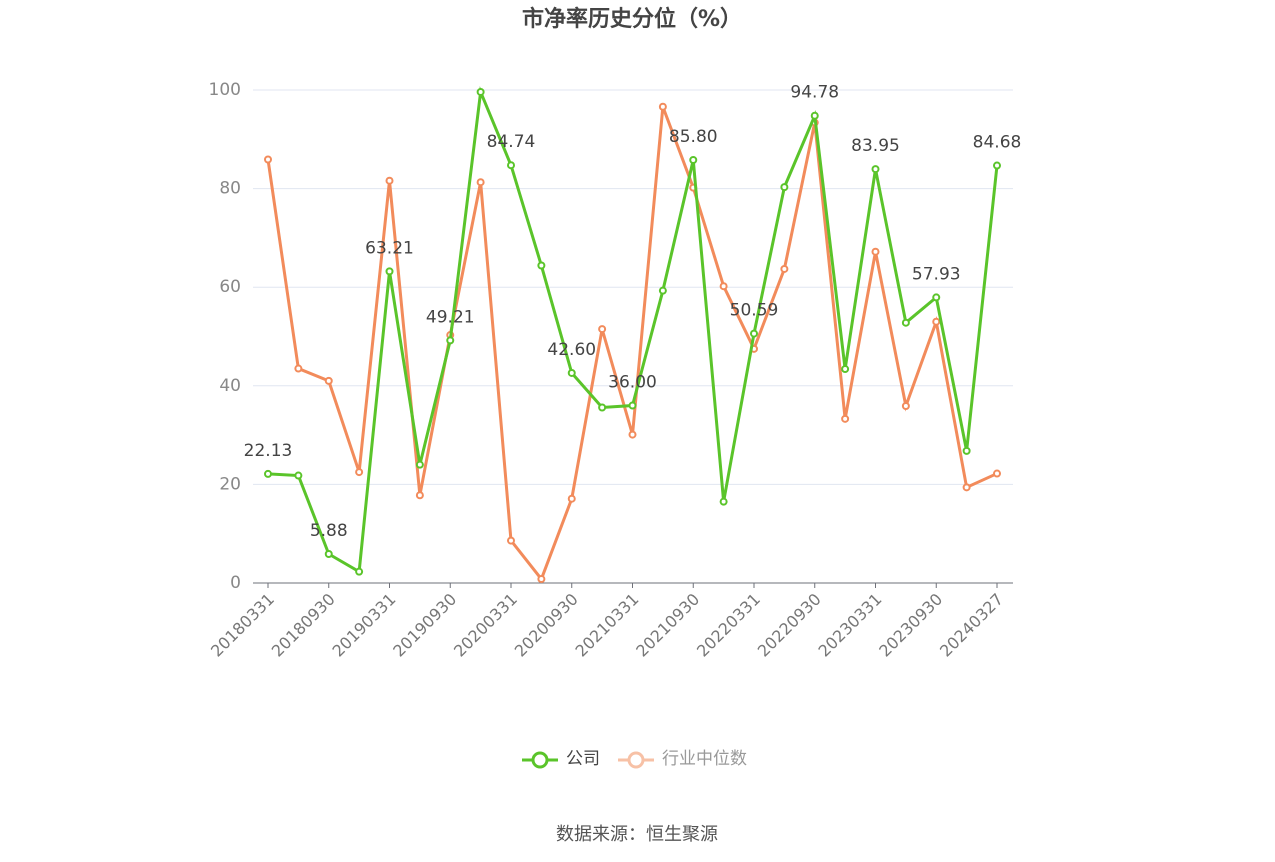 This screenshot has height=862, width=1275. What do you see at coordinates (242, 625) in the screenshot?
I see `x-tick-label: 20180331` at bounding box center [242, 625].